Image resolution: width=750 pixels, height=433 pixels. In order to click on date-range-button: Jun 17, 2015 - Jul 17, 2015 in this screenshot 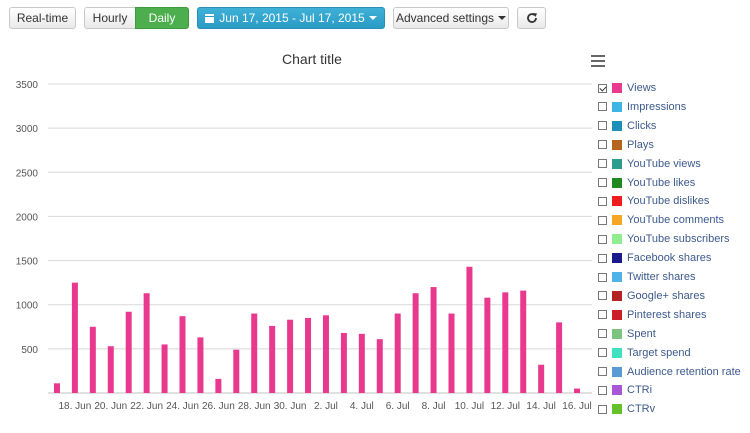, I will do `click(291, 18)`.